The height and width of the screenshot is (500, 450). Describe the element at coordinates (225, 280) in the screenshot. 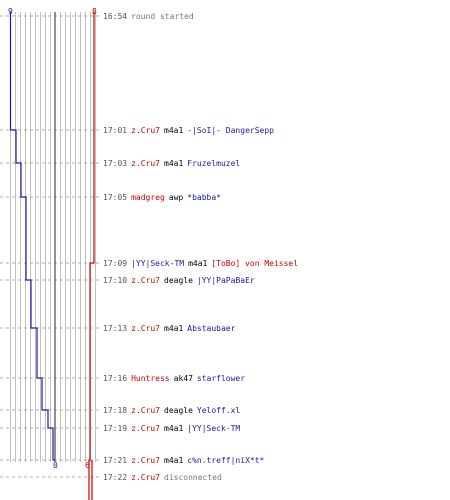

I see `victim-name: |YY|PaPaBaEr` at that location.